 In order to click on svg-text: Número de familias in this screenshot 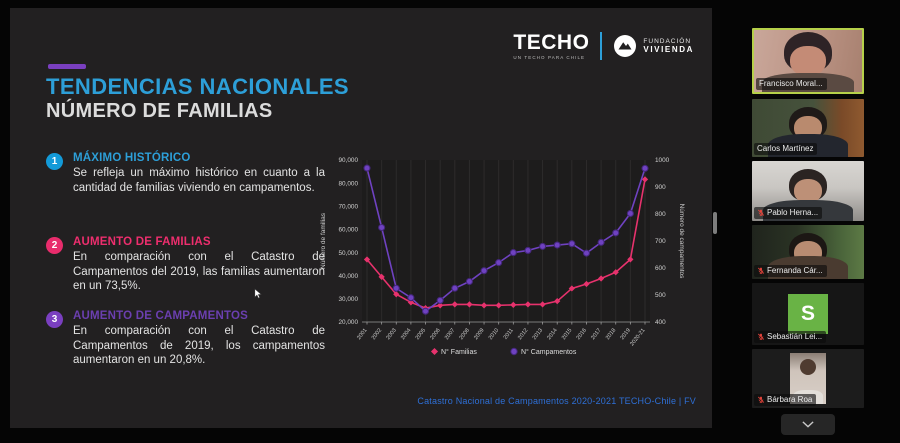, I will do `click(323, 240)`.